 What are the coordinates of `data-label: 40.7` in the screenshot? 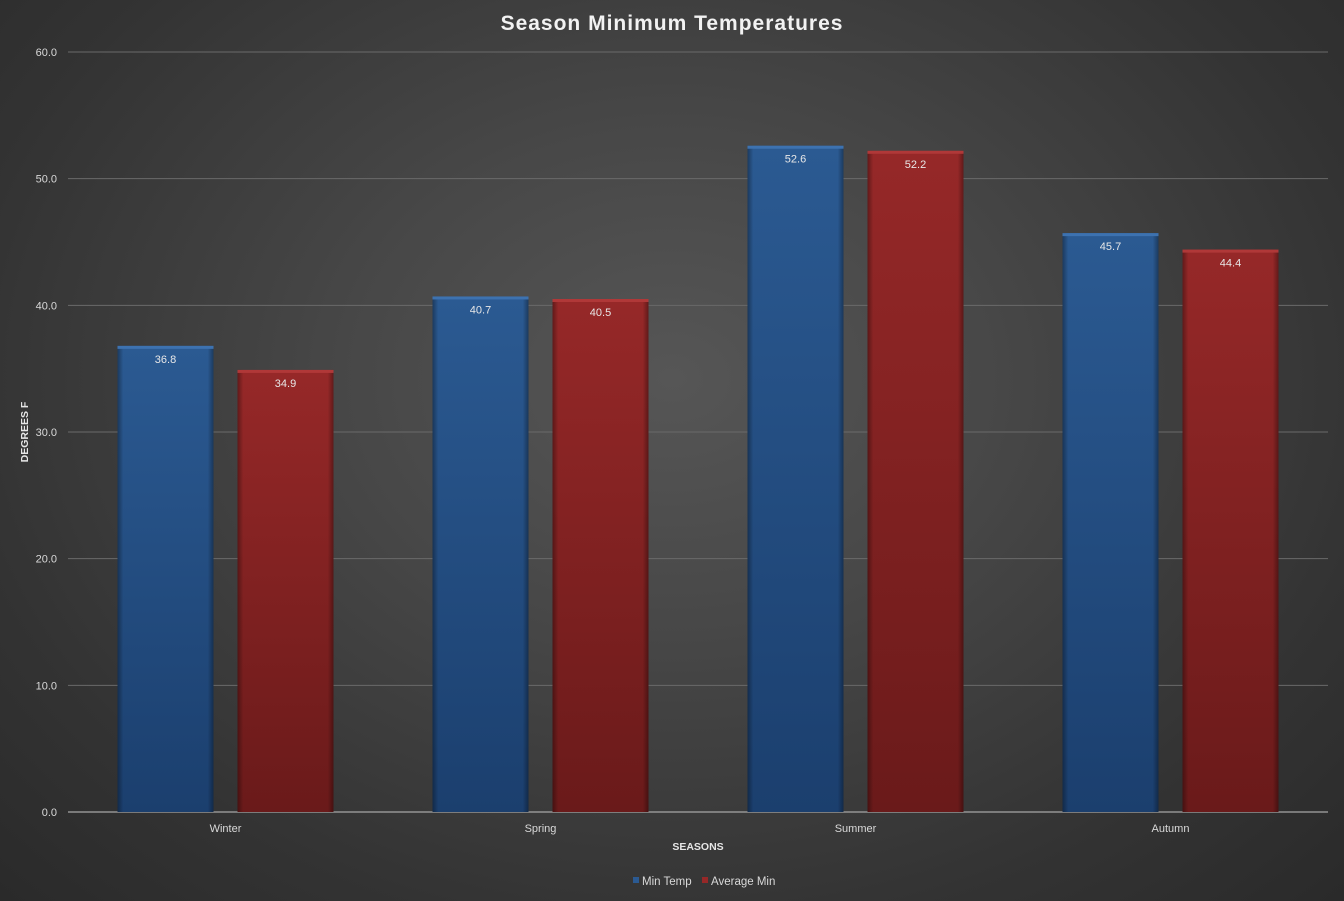 It's located at (480, 310).